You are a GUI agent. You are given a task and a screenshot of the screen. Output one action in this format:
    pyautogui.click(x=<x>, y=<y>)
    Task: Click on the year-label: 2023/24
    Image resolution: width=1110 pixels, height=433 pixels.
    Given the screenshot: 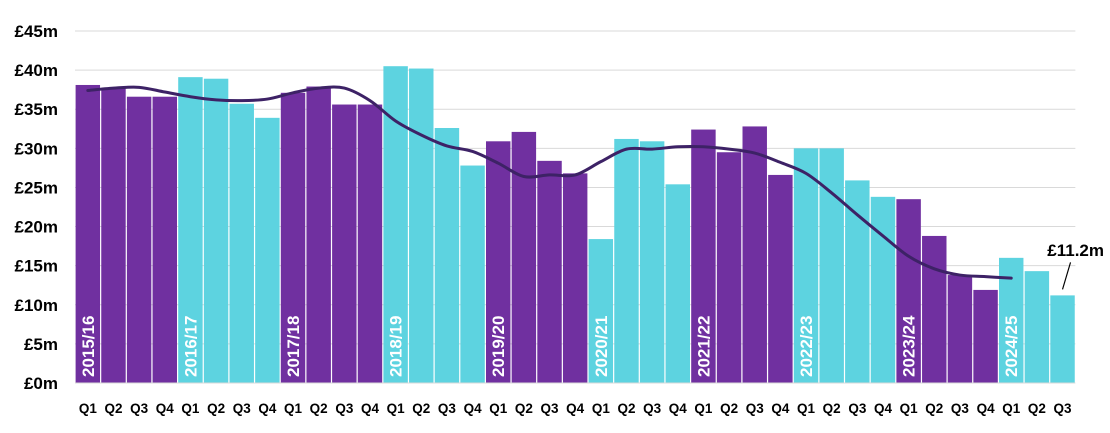 What is the action you would take?
    pyautogui.click(x=909, y=346)
    